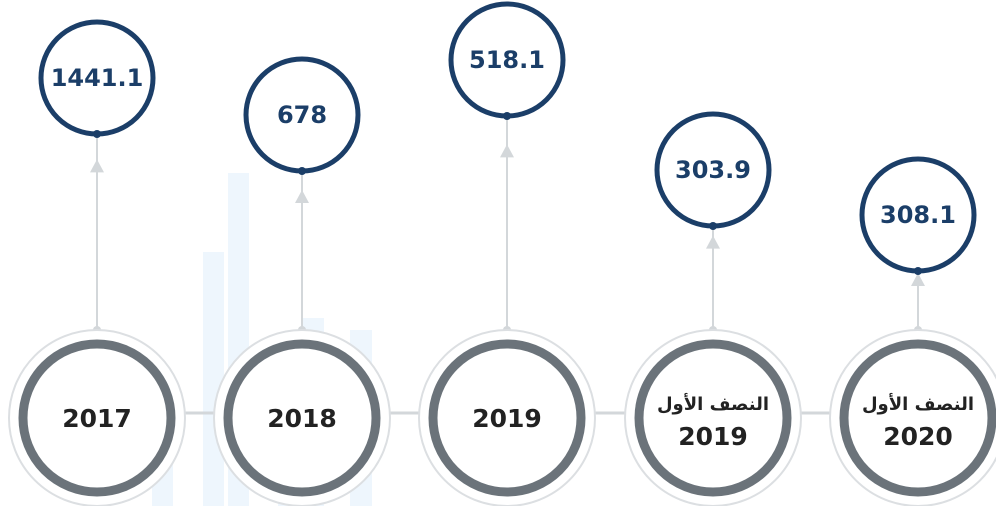  Describe the element at coordinates (918, 215) in the screenshot. I see `value: 308.1` at that location.